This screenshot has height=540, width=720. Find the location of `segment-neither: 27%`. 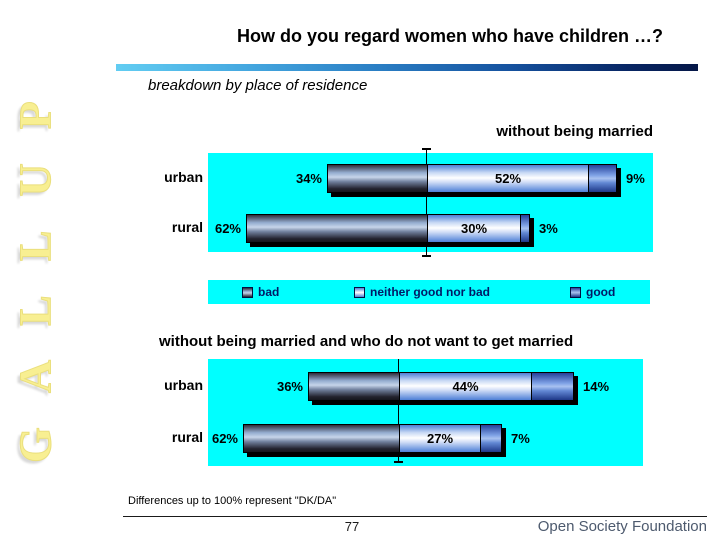

segment-neither: 27% is located at coordinates (439, 438).